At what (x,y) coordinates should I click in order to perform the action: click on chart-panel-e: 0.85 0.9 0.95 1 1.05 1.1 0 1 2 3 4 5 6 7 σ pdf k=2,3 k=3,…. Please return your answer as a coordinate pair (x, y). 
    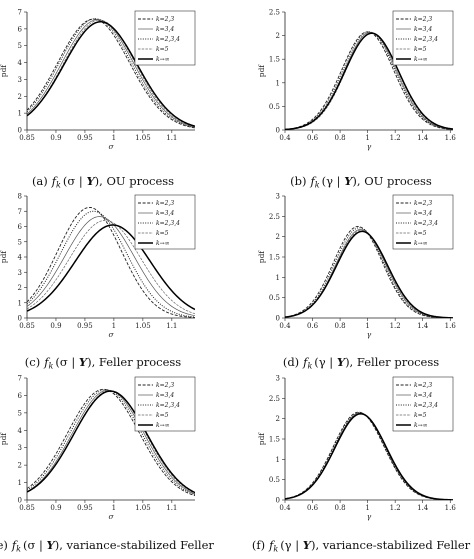
    Looking at the image, I should click on (107, 464).